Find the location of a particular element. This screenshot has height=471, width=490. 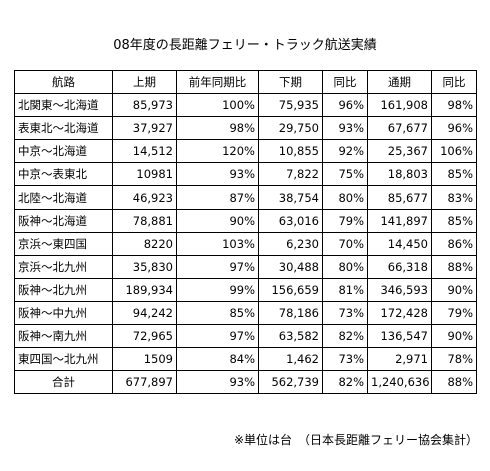

total-label: 合計 is located at coordinates (63, 382).